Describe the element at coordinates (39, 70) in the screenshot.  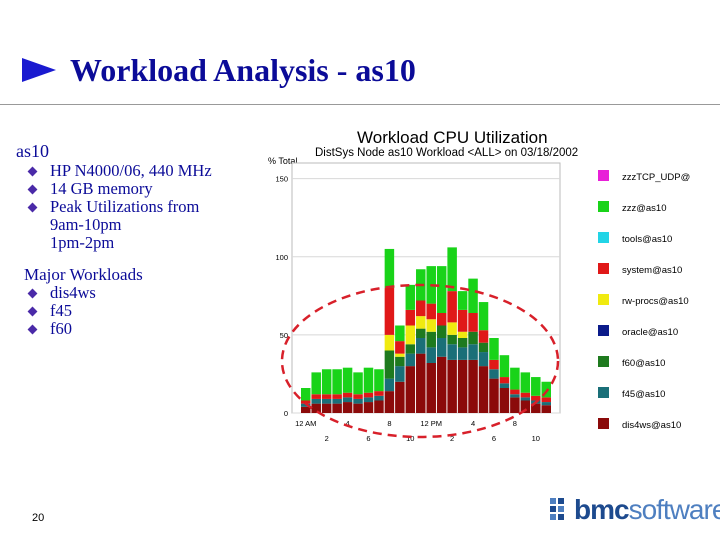
I see `arrow-icon` at that location.